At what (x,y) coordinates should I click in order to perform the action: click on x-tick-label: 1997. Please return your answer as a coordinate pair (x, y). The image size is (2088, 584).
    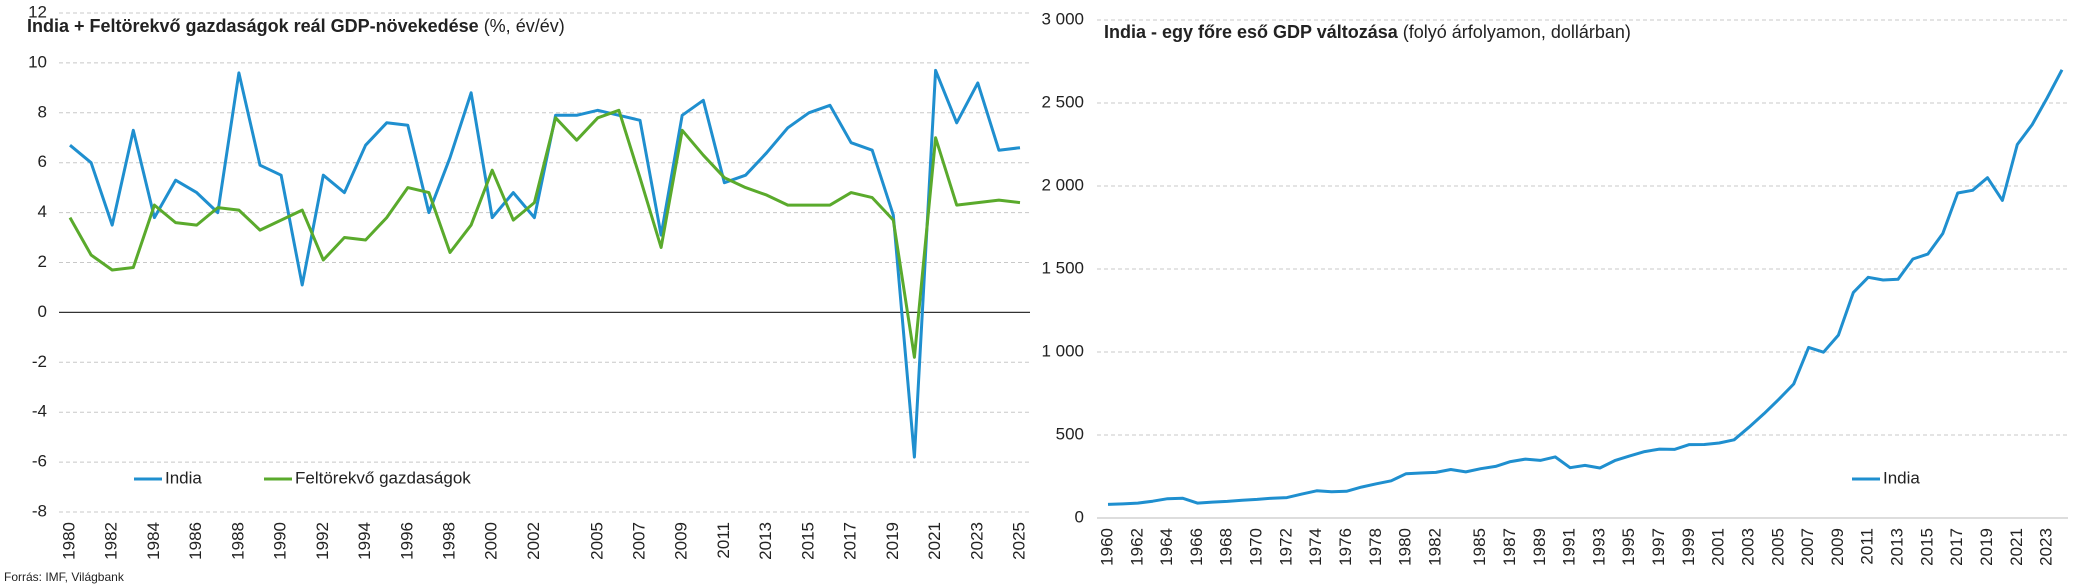
    Looking at the image, I should click on (1658, 547).